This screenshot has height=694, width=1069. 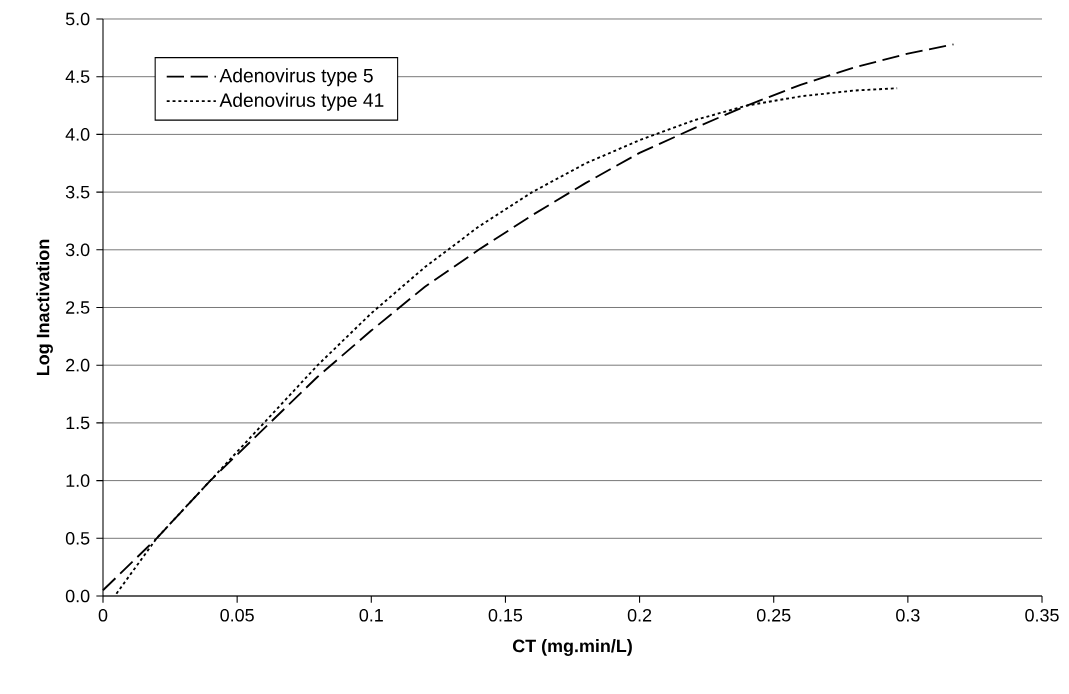 I want to click on x-tick-label: 0, so click(x=103, y=615).